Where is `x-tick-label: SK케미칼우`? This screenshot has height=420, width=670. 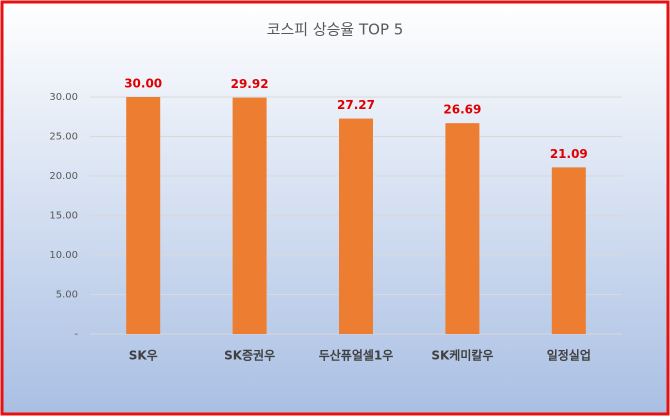 x-tick-label: SK케미칼우 is located at coordinates (462, 355).